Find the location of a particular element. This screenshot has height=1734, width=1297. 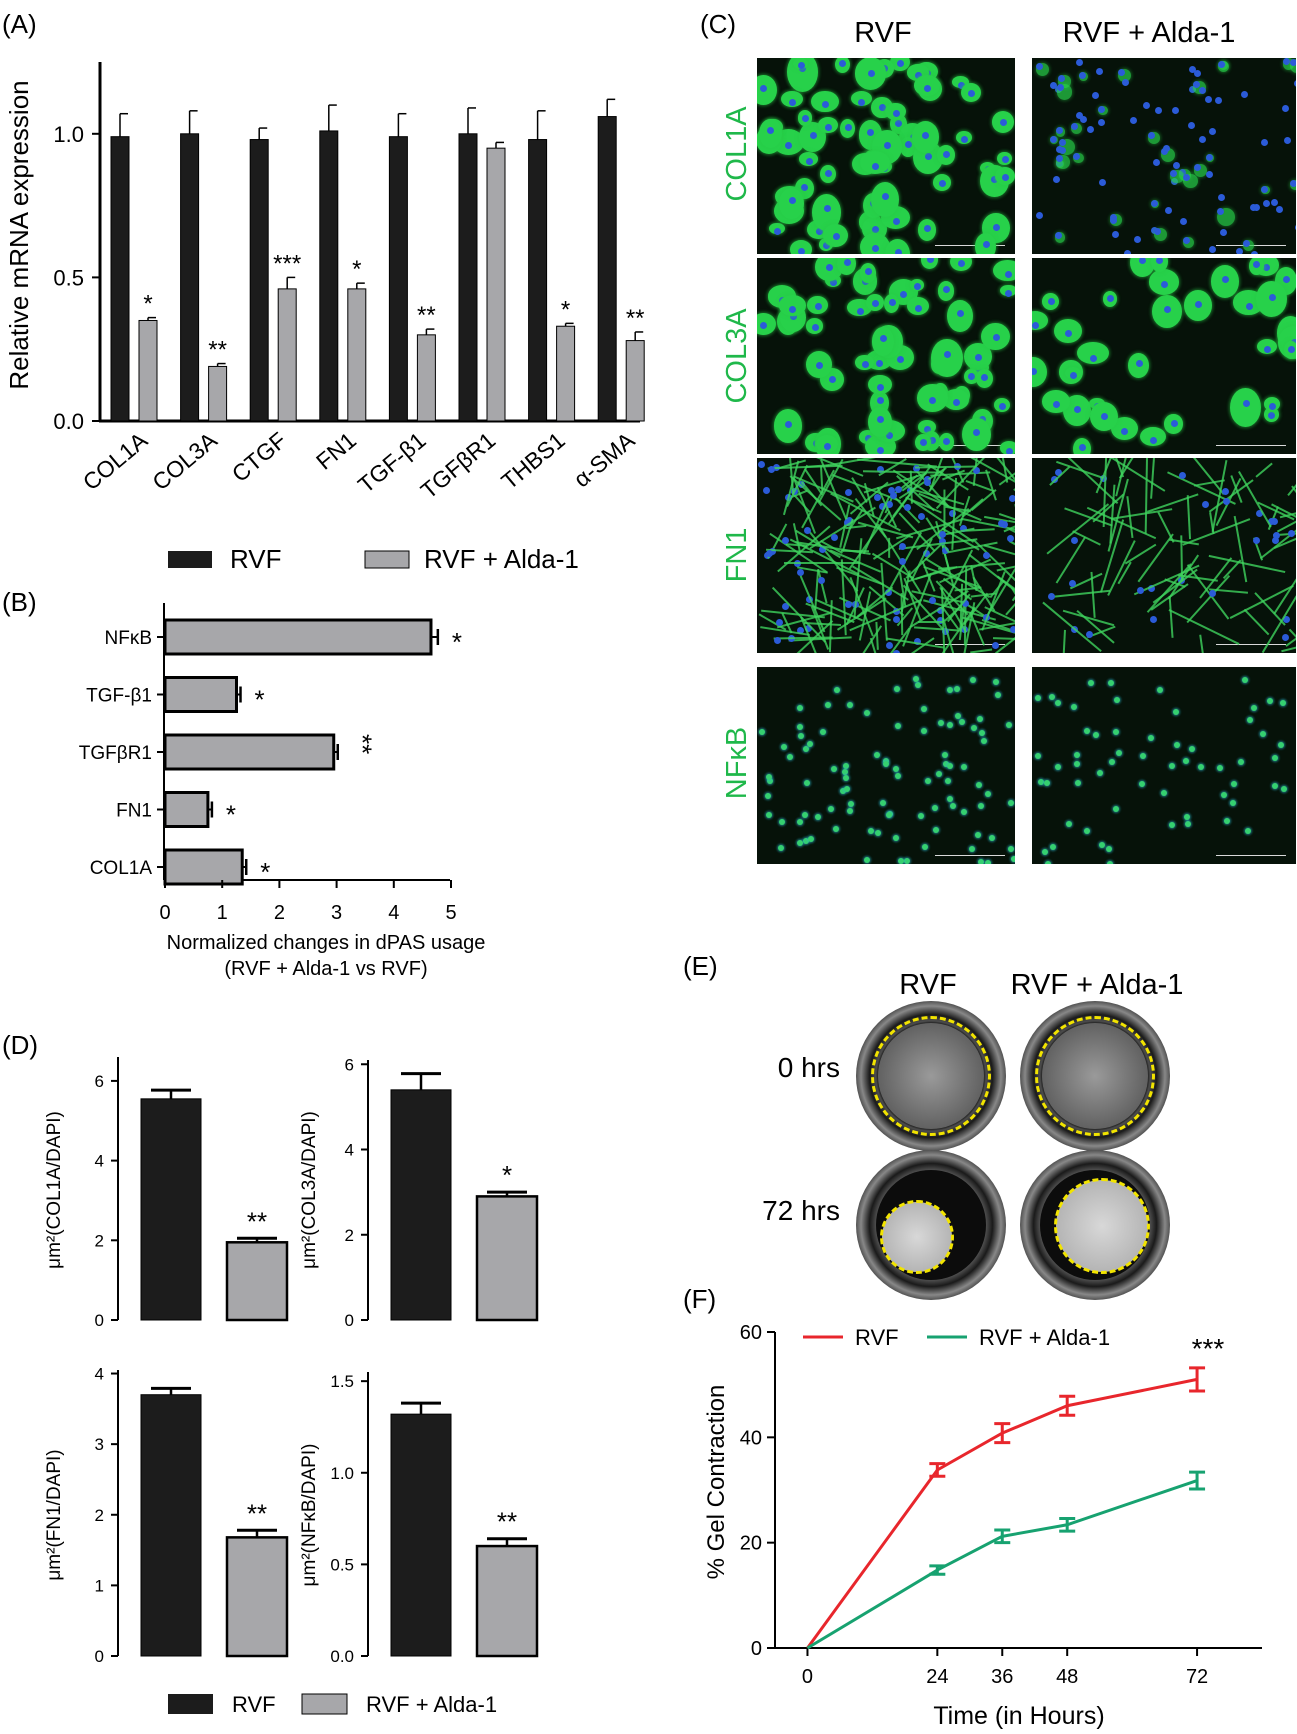

category-label: COL1A is located at coordinates (121, 868).